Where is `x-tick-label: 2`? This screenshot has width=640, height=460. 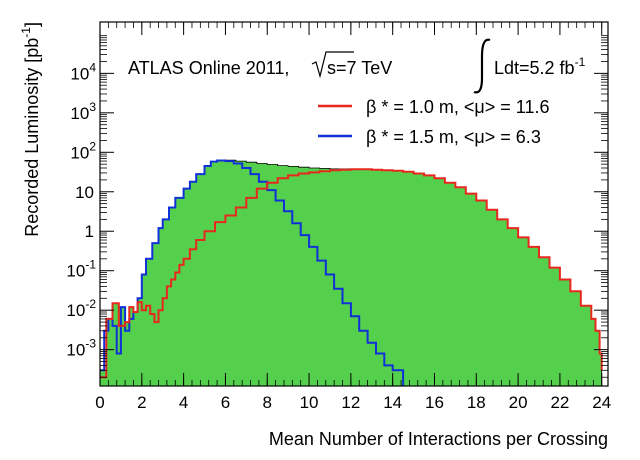 x-tick-label: 2 is located at coordinates (141, 402).